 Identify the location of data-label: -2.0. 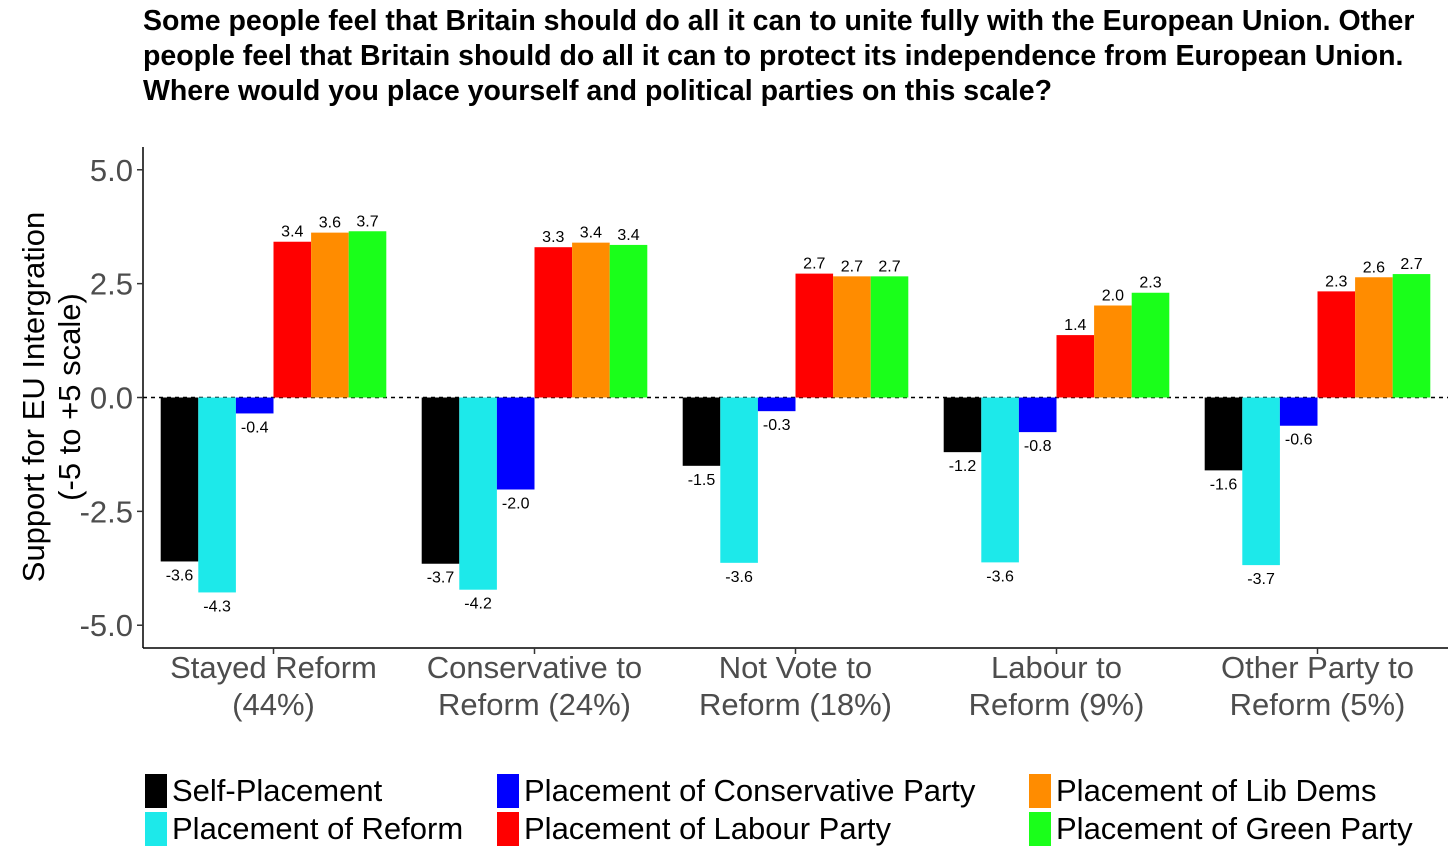
(516, 504).